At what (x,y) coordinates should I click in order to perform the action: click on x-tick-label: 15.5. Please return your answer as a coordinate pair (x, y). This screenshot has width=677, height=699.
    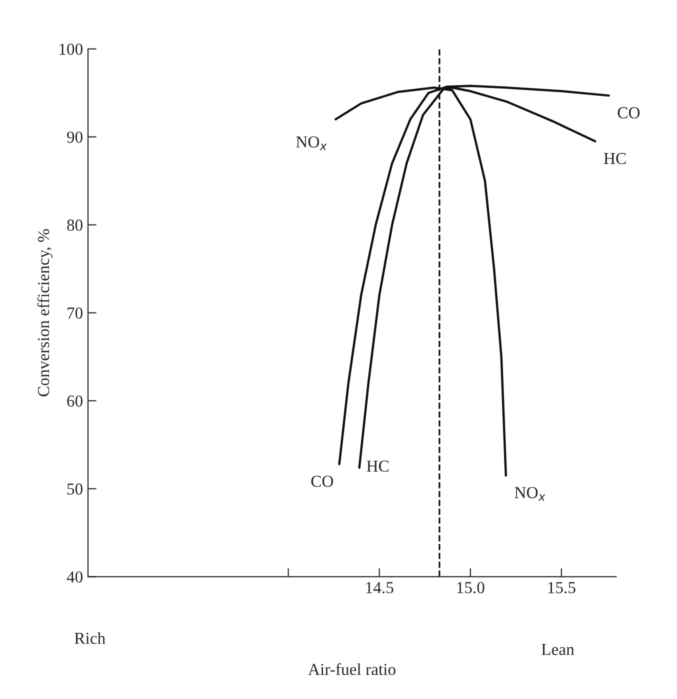
    Looking at the image, I should click on (562, 588).